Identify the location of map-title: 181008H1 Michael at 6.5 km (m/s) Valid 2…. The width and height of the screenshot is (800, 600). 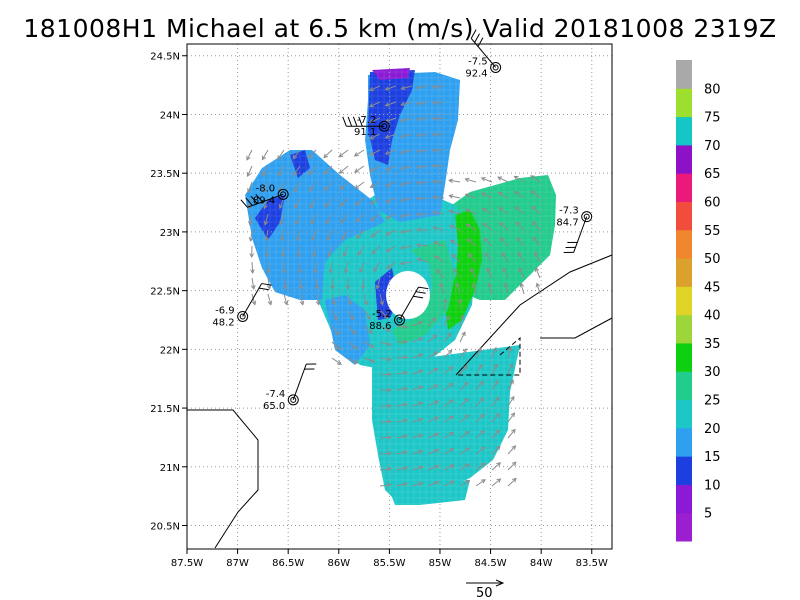
(400, 28).